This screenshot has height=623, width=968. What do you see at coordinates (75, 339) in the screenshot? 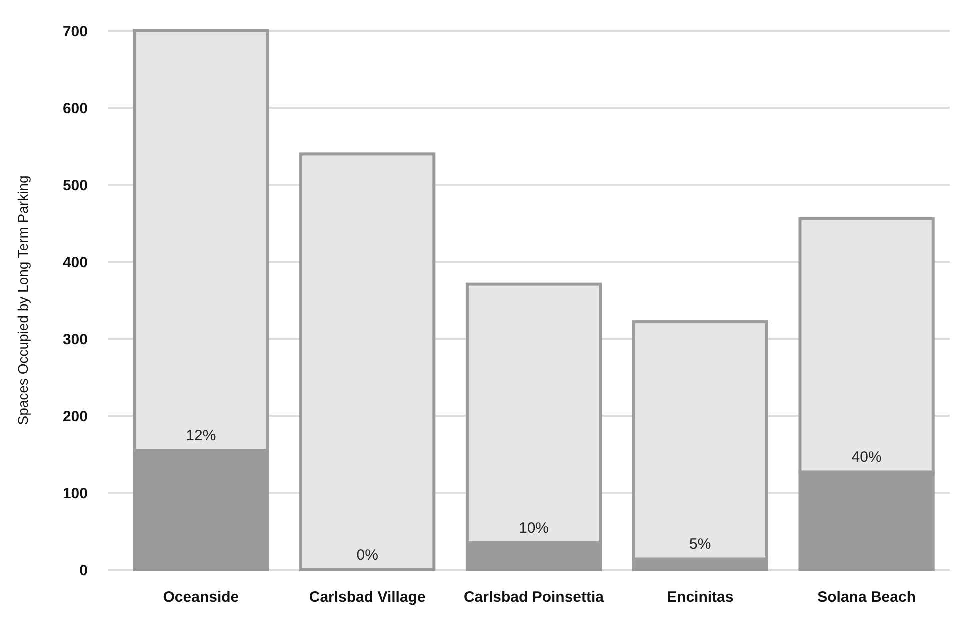
I see `y-tick-label: 300` at bounding box center [75, 339].